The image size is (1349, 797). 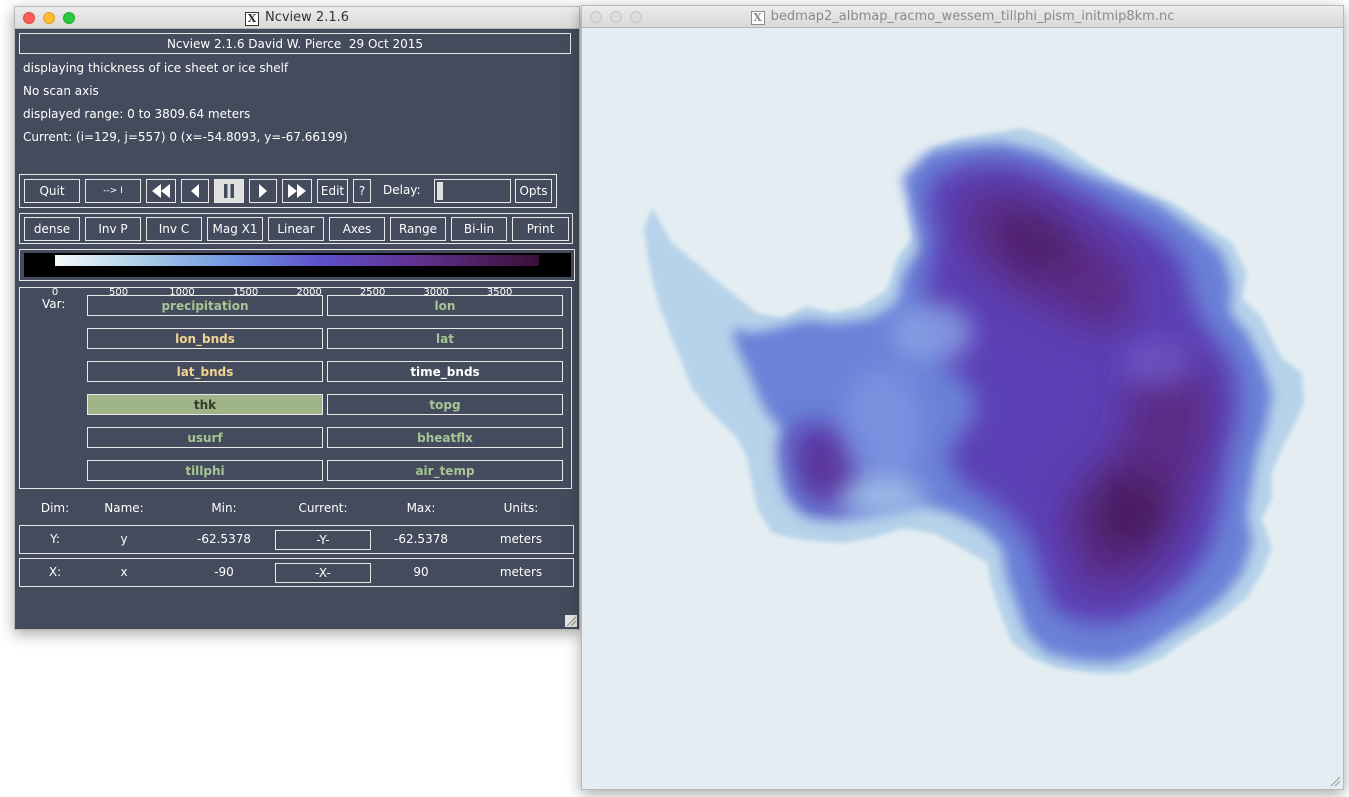 I want to click on version-banner-text: Ncview 2.1.6 David W. Pierce 29 Oct 2015, so click(x=295, y=43).